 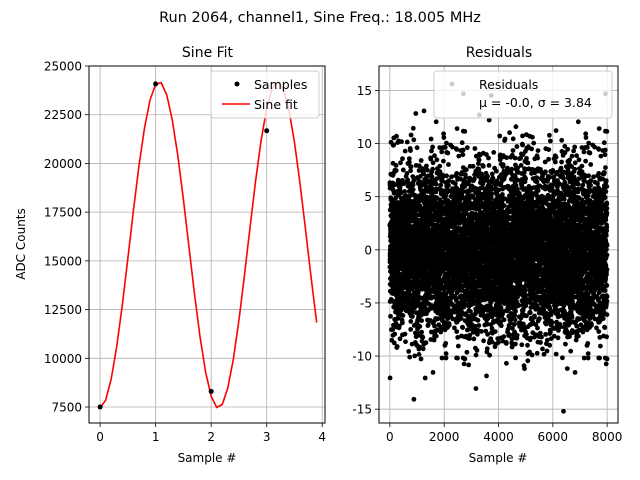 I want to click on legend-sine-fit-label: Sine fit, so click(x=276, y=104).